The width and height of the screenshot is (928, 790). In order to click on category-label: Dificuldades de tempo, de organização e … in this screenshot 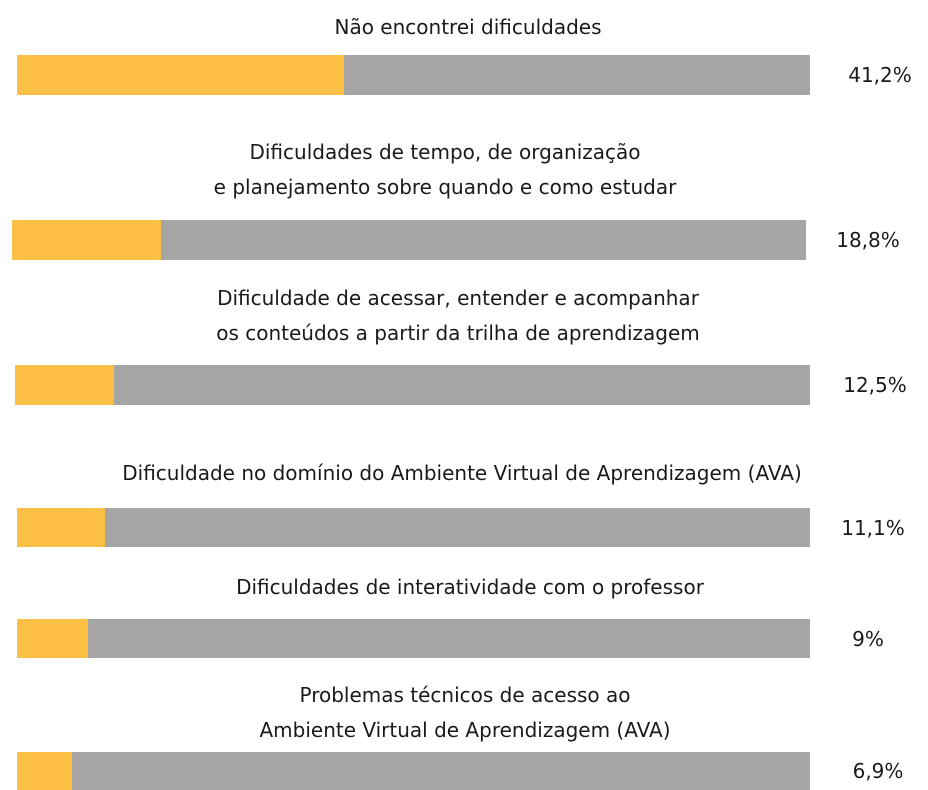, I will do `click(445, 169)`.